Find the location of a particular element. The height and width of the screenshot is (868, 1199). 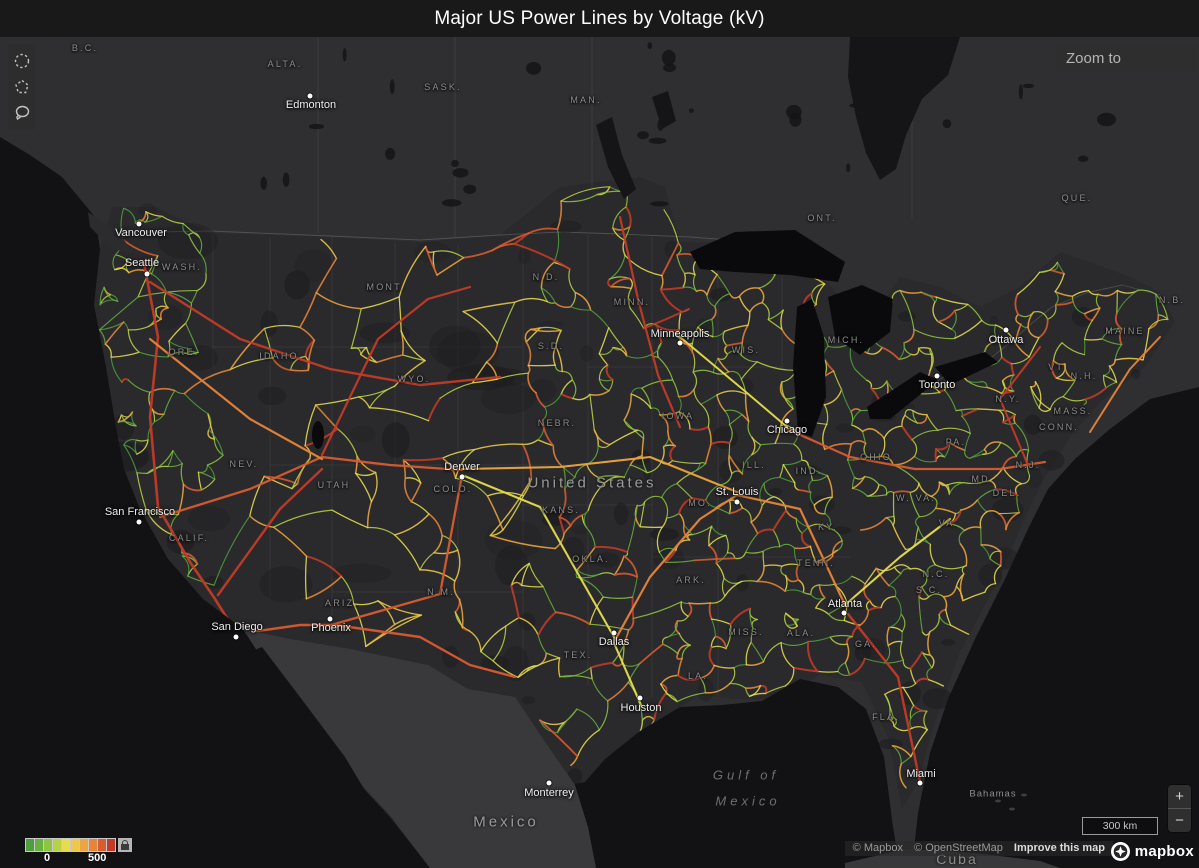

attribution-mapbox-link: © Mapbox is located at coordinates (877, 848).